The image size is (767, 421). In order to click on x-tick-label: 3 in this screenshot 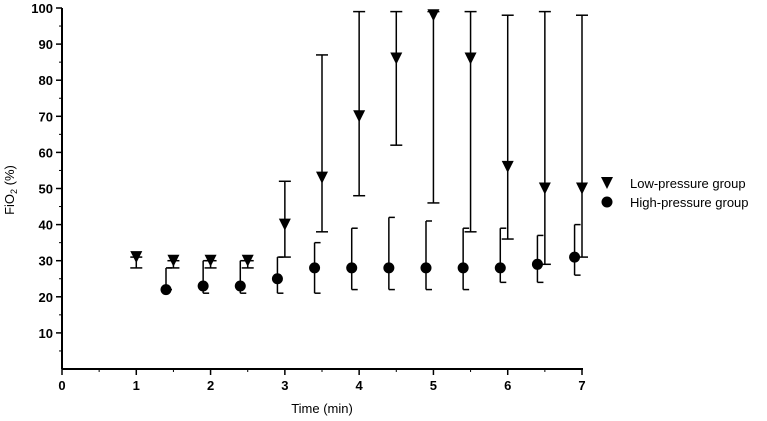, I will do `click(284, 385)`.